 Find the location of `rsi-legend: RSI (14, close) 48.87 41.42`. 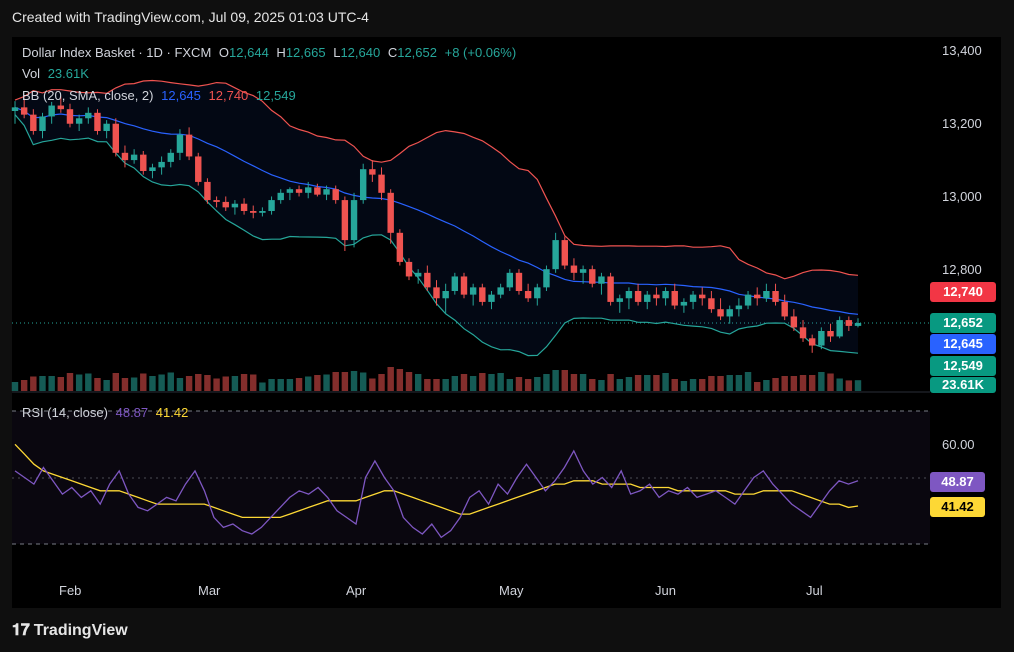

rsi-legend: RSI (14, close) 48.87 41.42 is located at coordinates (107, 412).